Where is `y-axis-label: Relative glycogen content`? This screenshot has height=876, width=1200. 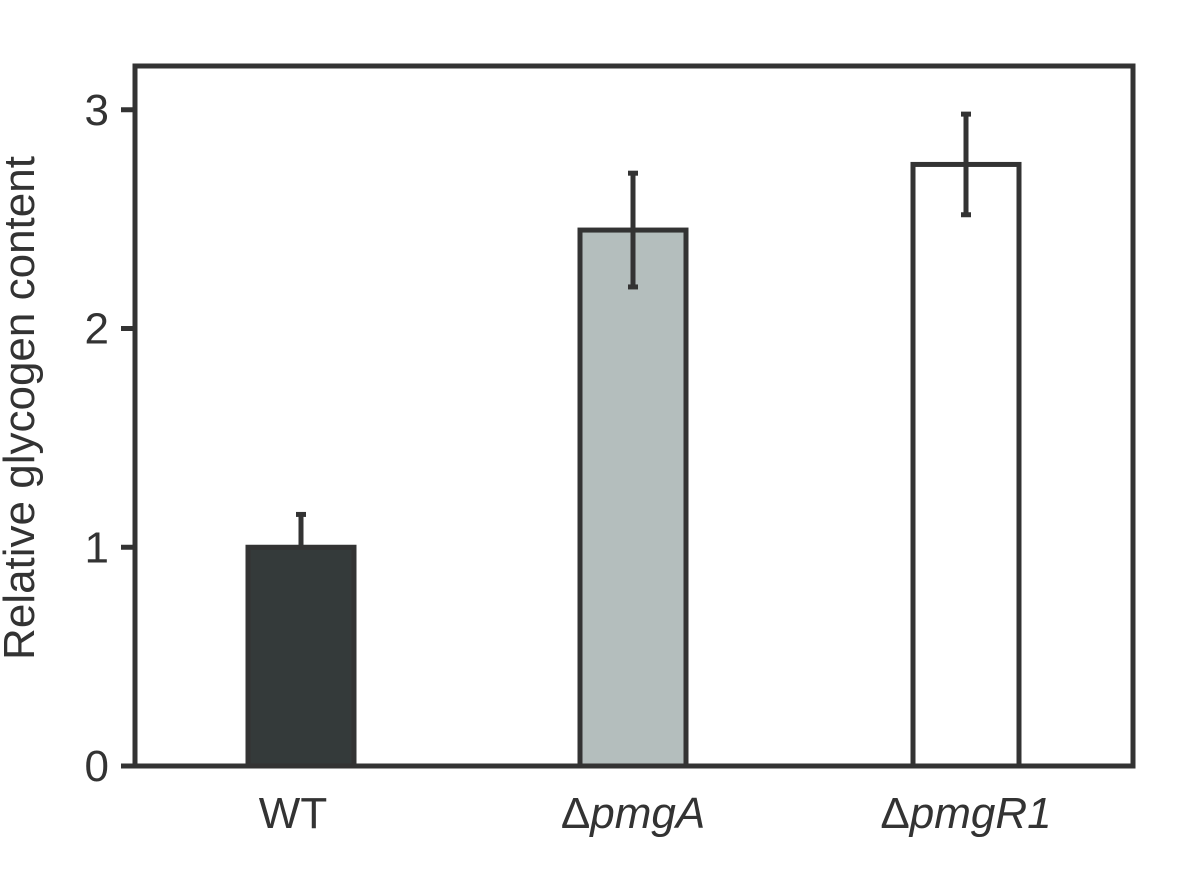 y-axis-label: Relative glycogen content is located at coordinates (22, 408).